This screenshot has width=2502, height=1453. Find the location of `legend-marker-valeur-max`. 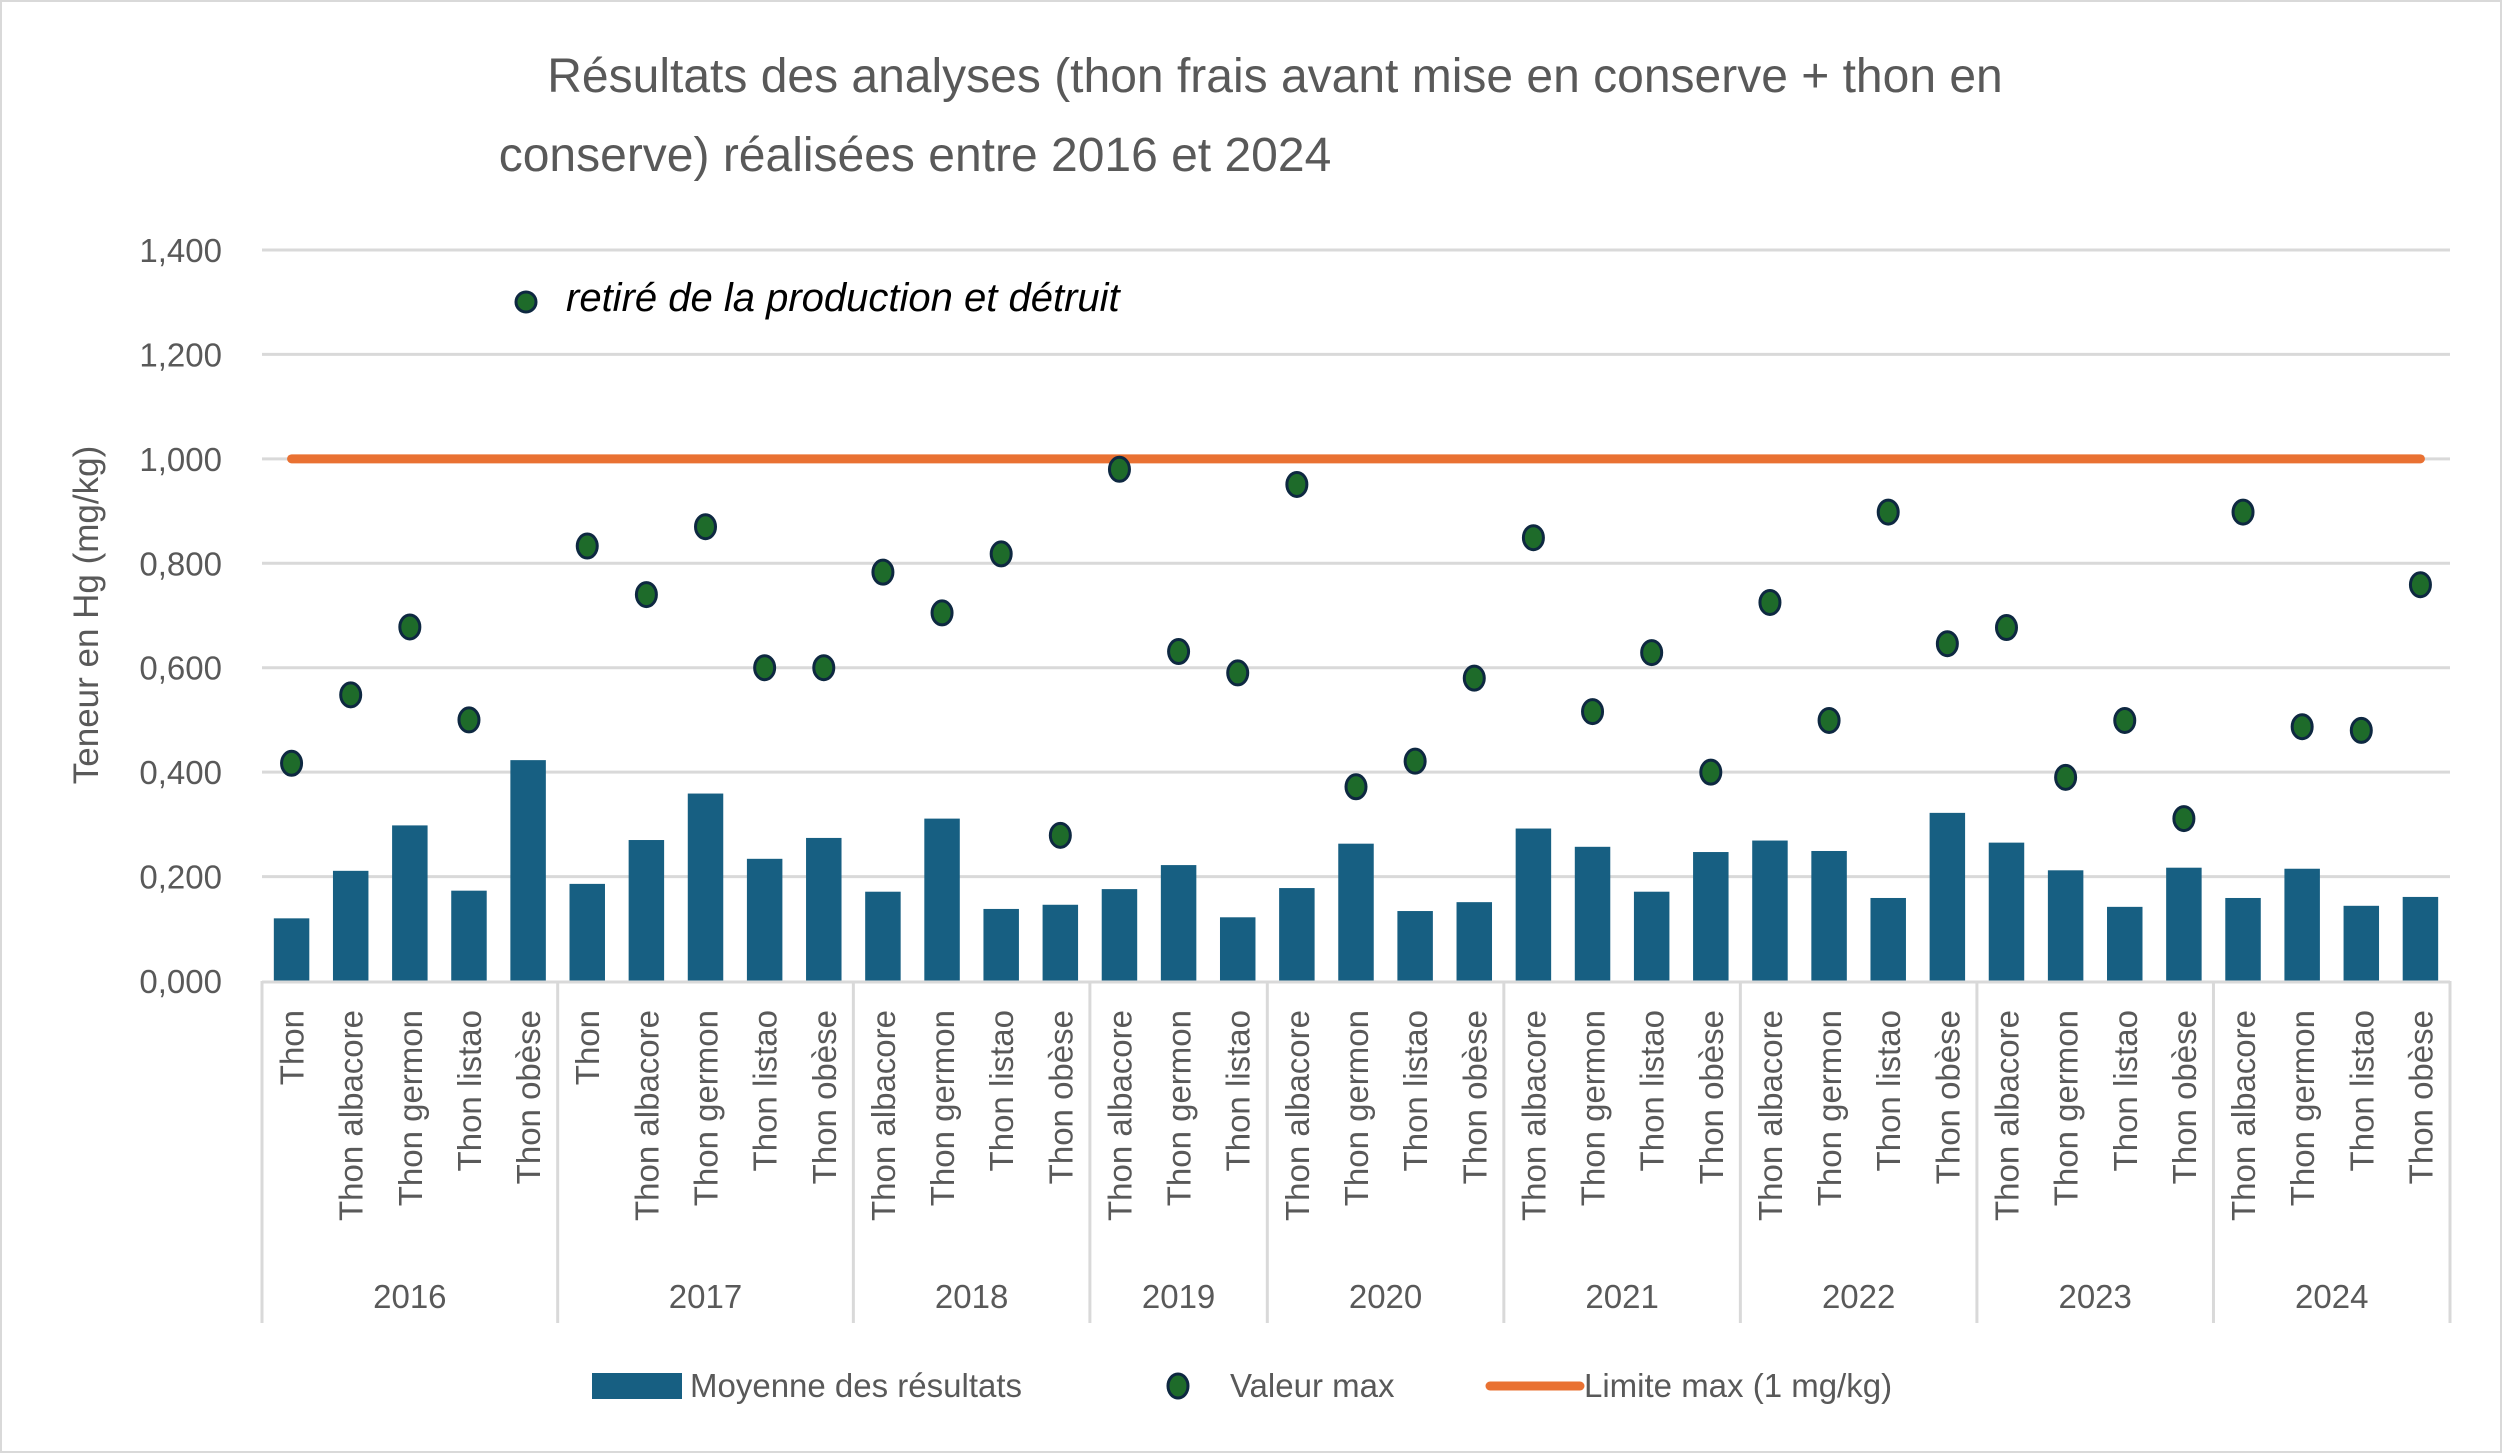

legend-marker-valeur-max is located at coordinates (1178, 1386).